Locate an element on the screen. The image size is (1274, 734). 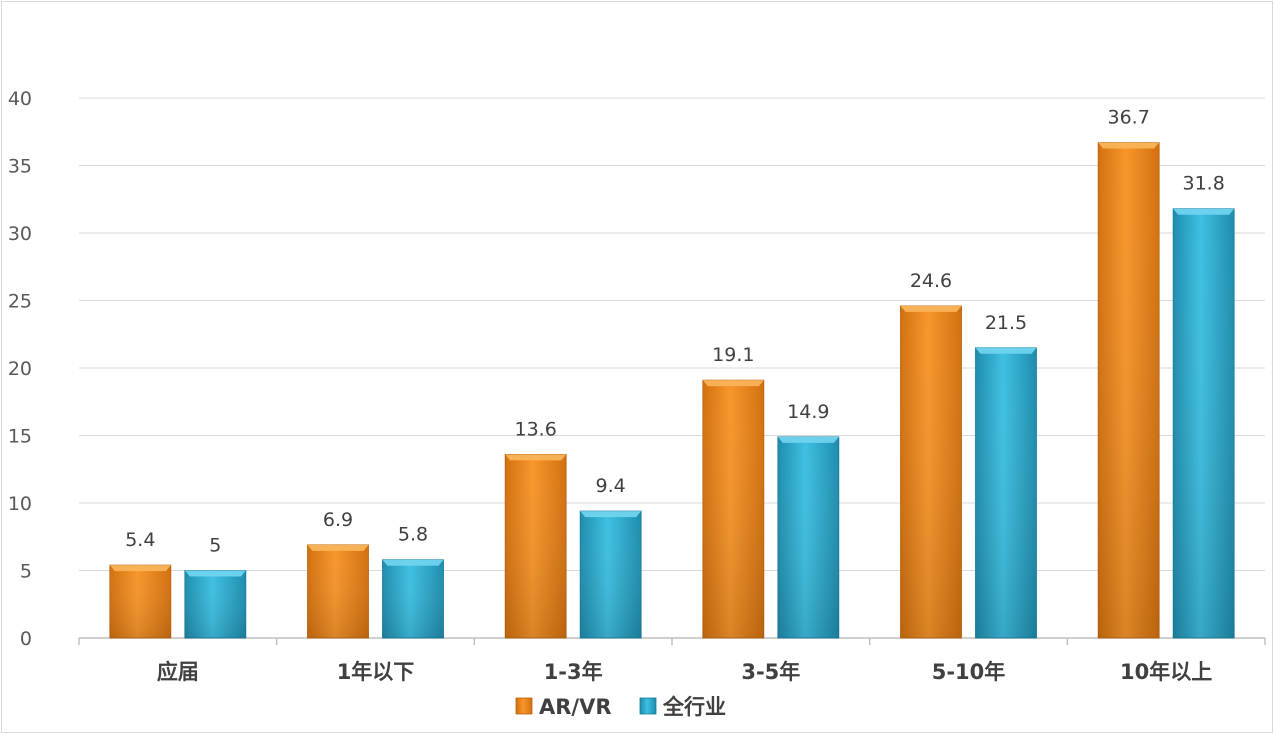
y-tick-label: 30 is located at coordinates (20, 234).